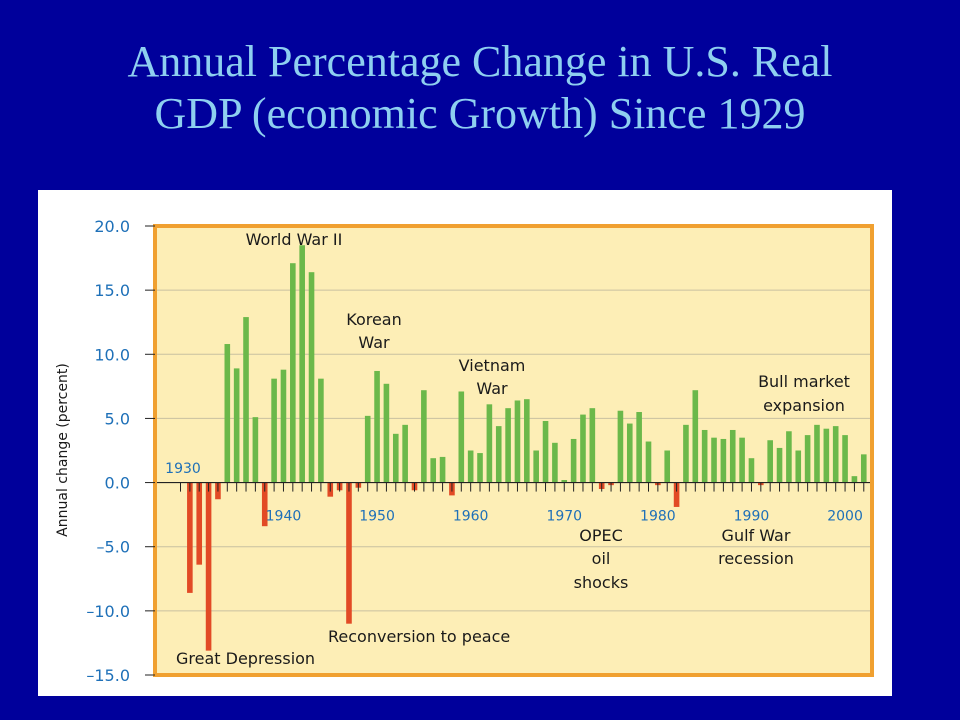 This screenshot has height=720, width=960. What do you see at coordinates (583, 448) in the screenshot?
I see `bar-1972` at bounding box center [583, 448].